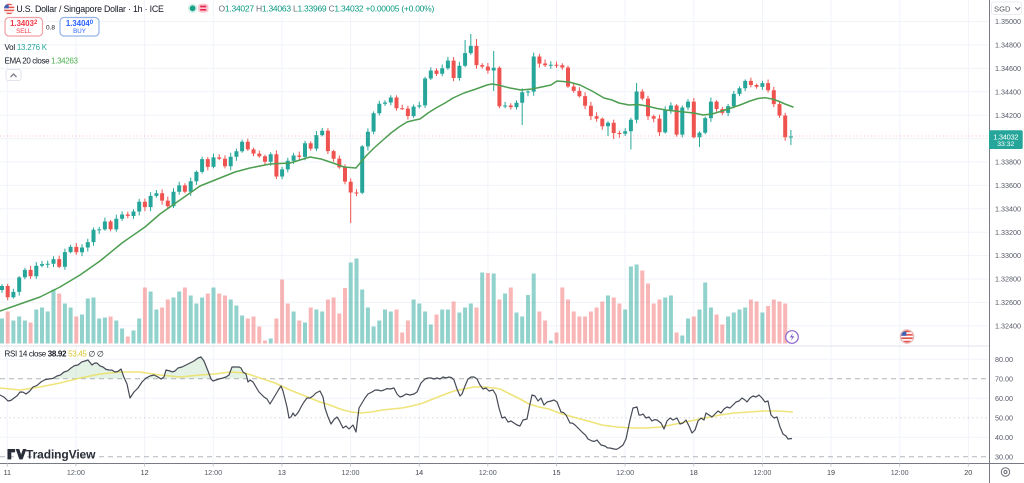  I want to click on svg-text: 60.00, so click(1004, 398).